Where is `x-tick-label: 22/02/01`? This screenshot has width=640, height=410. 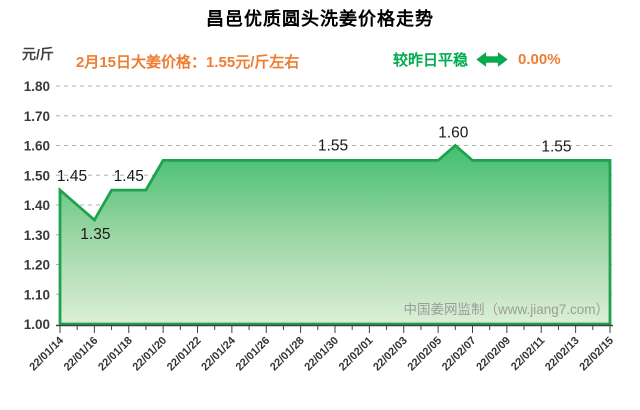 x-tick-label: 22/02/01 is located at coordinates (356, 354).